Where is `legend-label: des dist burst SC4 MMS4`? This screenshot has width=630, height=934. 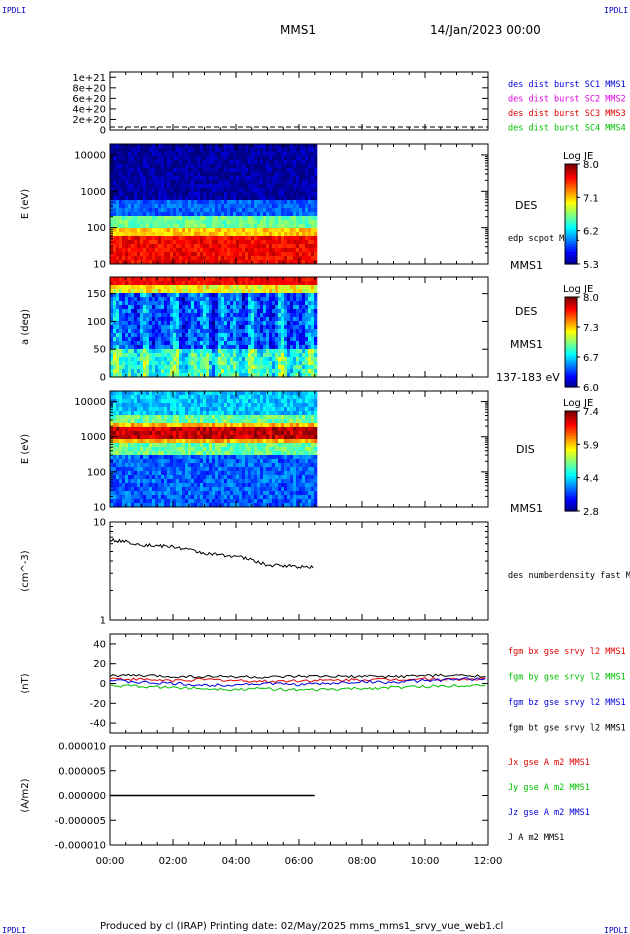
legend-label: des dist burst SC4 MMS4 is located at coordinates (567, 129).